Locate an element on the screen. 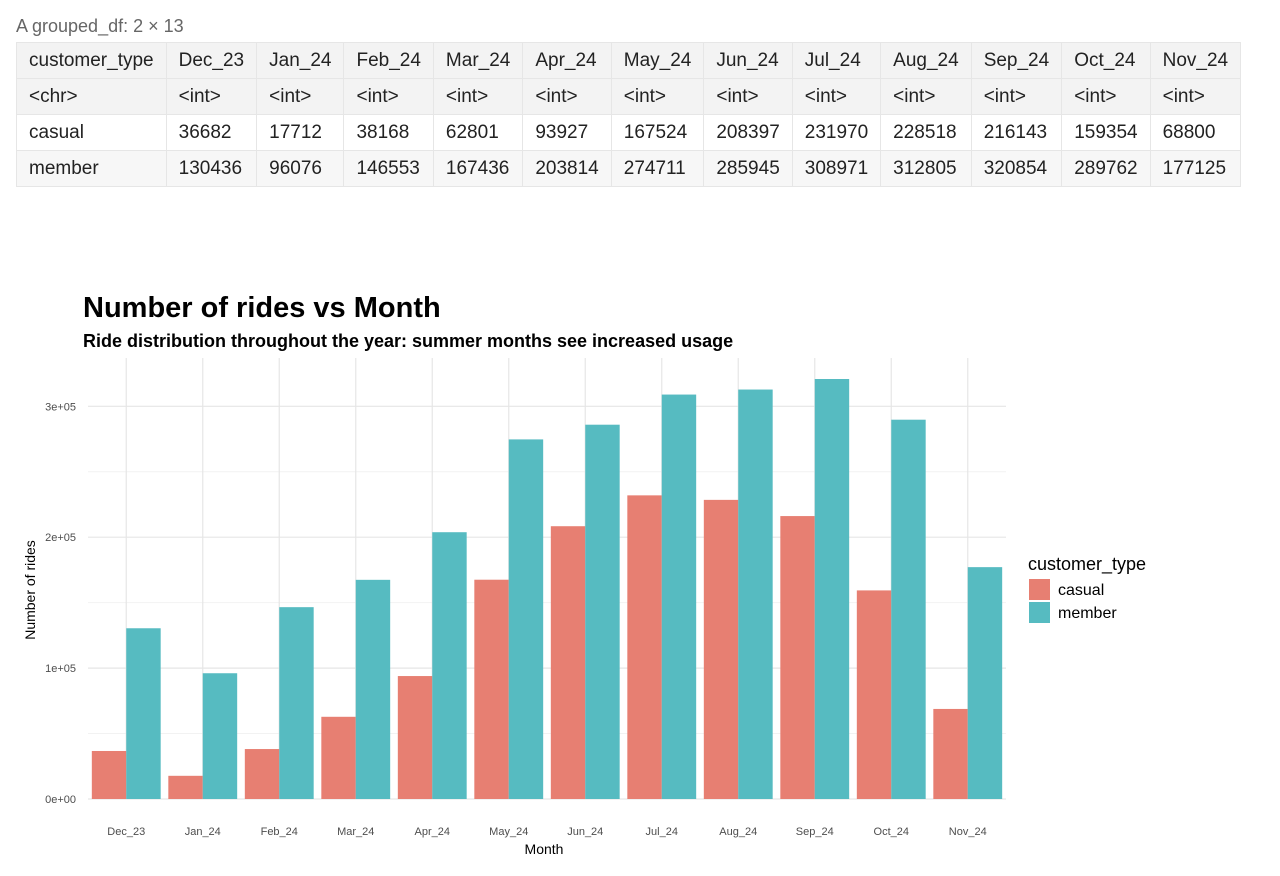  table-cell: 312805 is located at coordinates (926, 168).